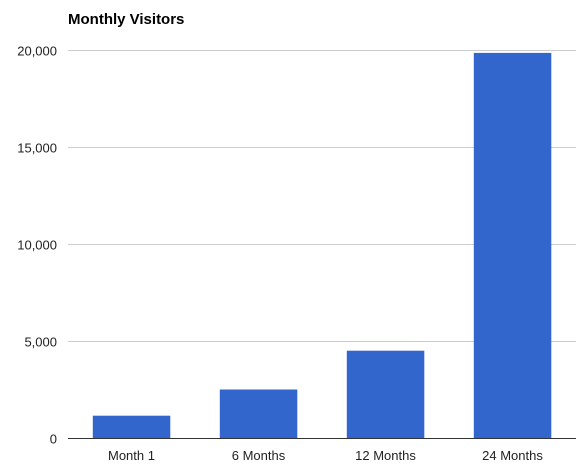 This screenshot has height=468, width=588. I want to click on x-tick-label: Month 1, so click(131, 455).